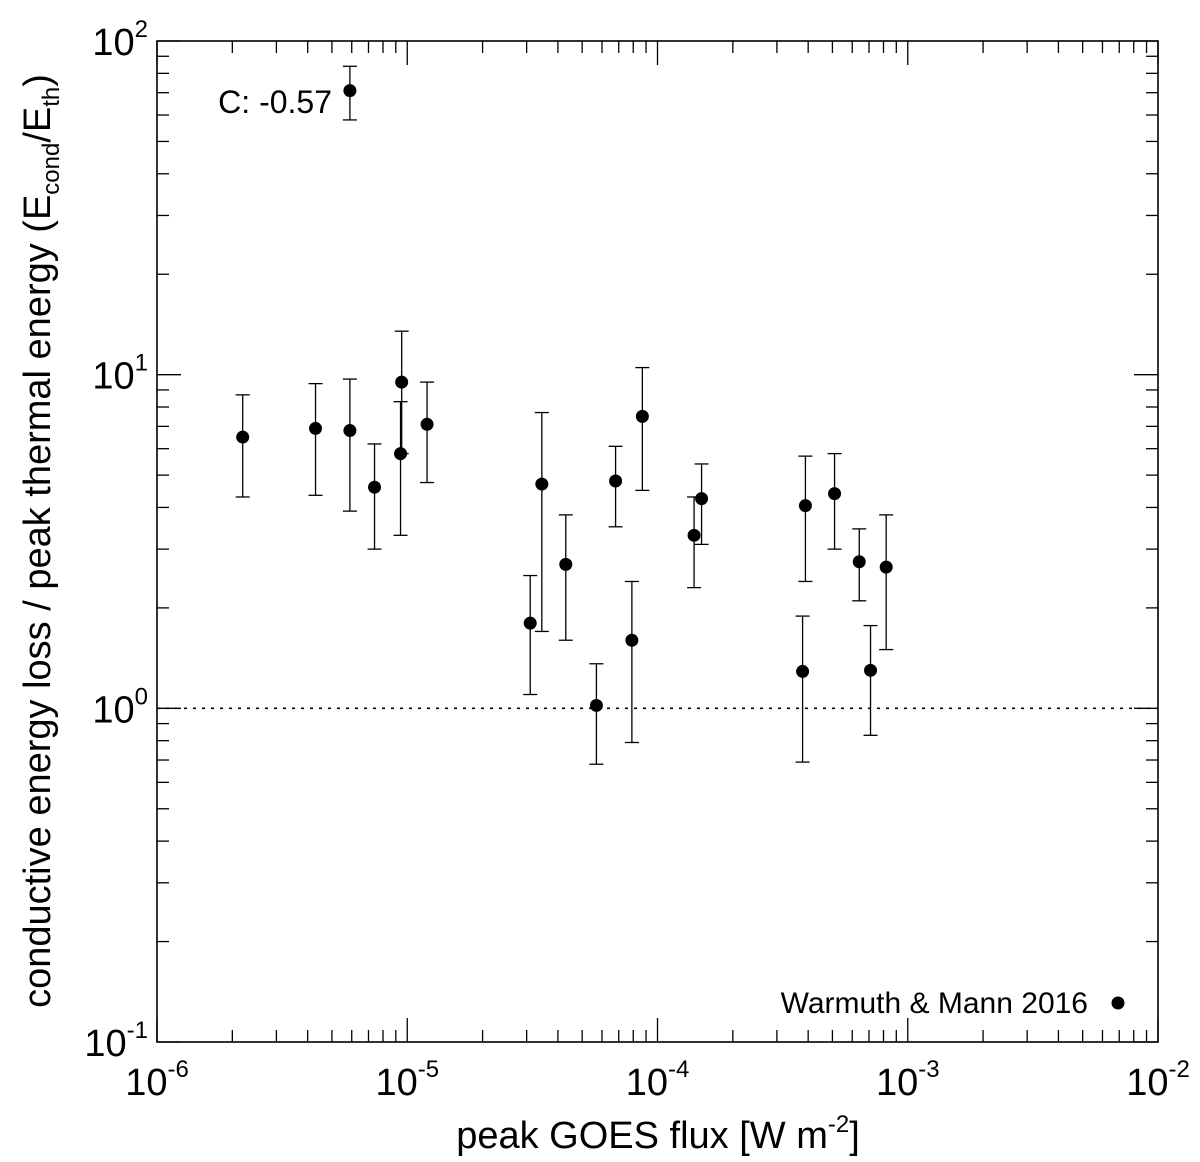 This screenshot has width=1200, height=1162. What do you see at coordinates (854, 1136) in the screenshot?
I see `x-axis-title-end: ]` at bounding box center [854, 1136].